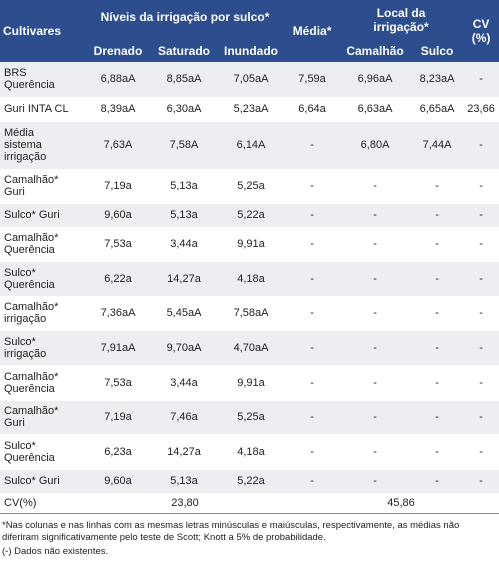 This screenshot has width=499, height=561. What do you see at coordinates (55, 551) in the screenshot?
I see `footnote: (-) Dados não existentes.` at bounding box center [55, 551].